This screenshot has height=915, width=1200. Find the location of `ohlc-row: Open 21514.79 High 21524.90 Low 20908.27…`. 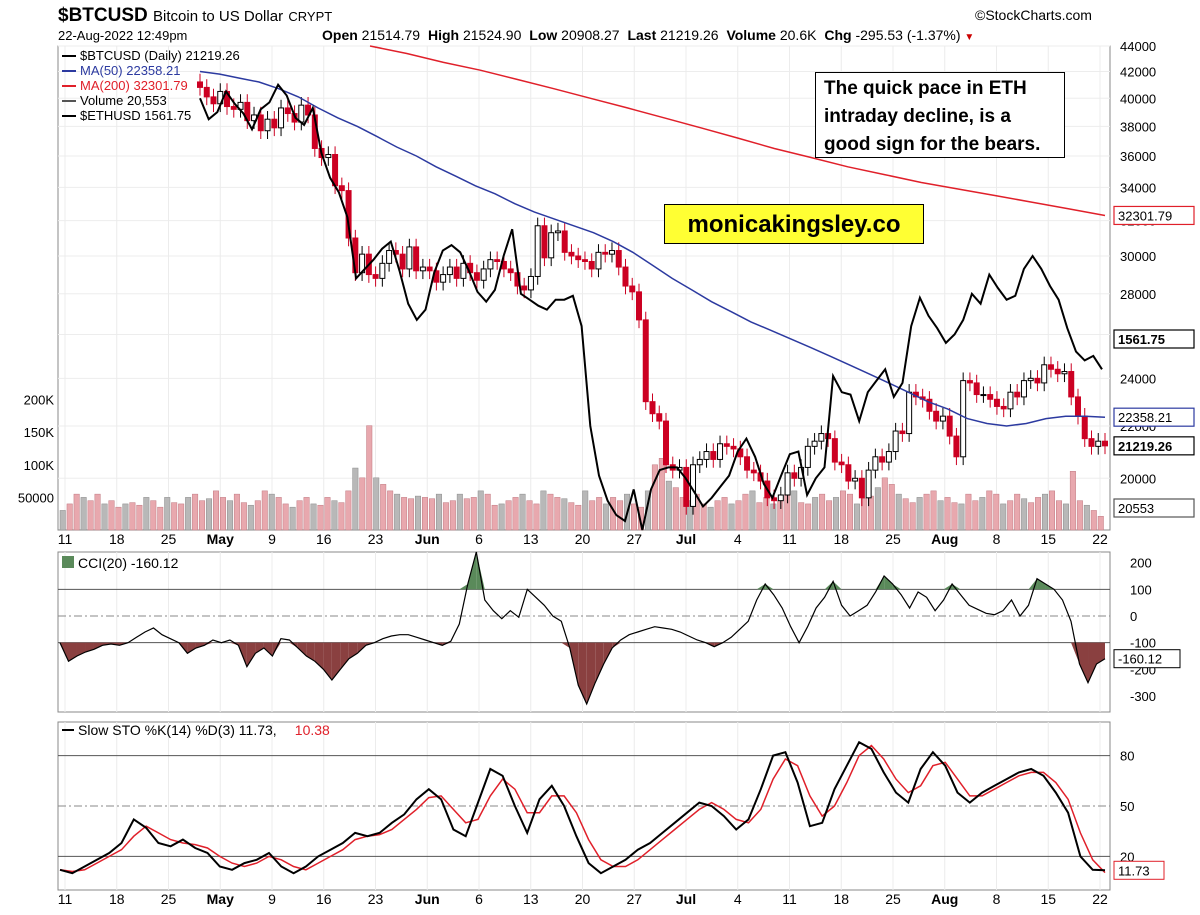

ohlc-row: Open 21514.79 High 21524.90 Low 20908.27… is located at coordinates (648, 35).